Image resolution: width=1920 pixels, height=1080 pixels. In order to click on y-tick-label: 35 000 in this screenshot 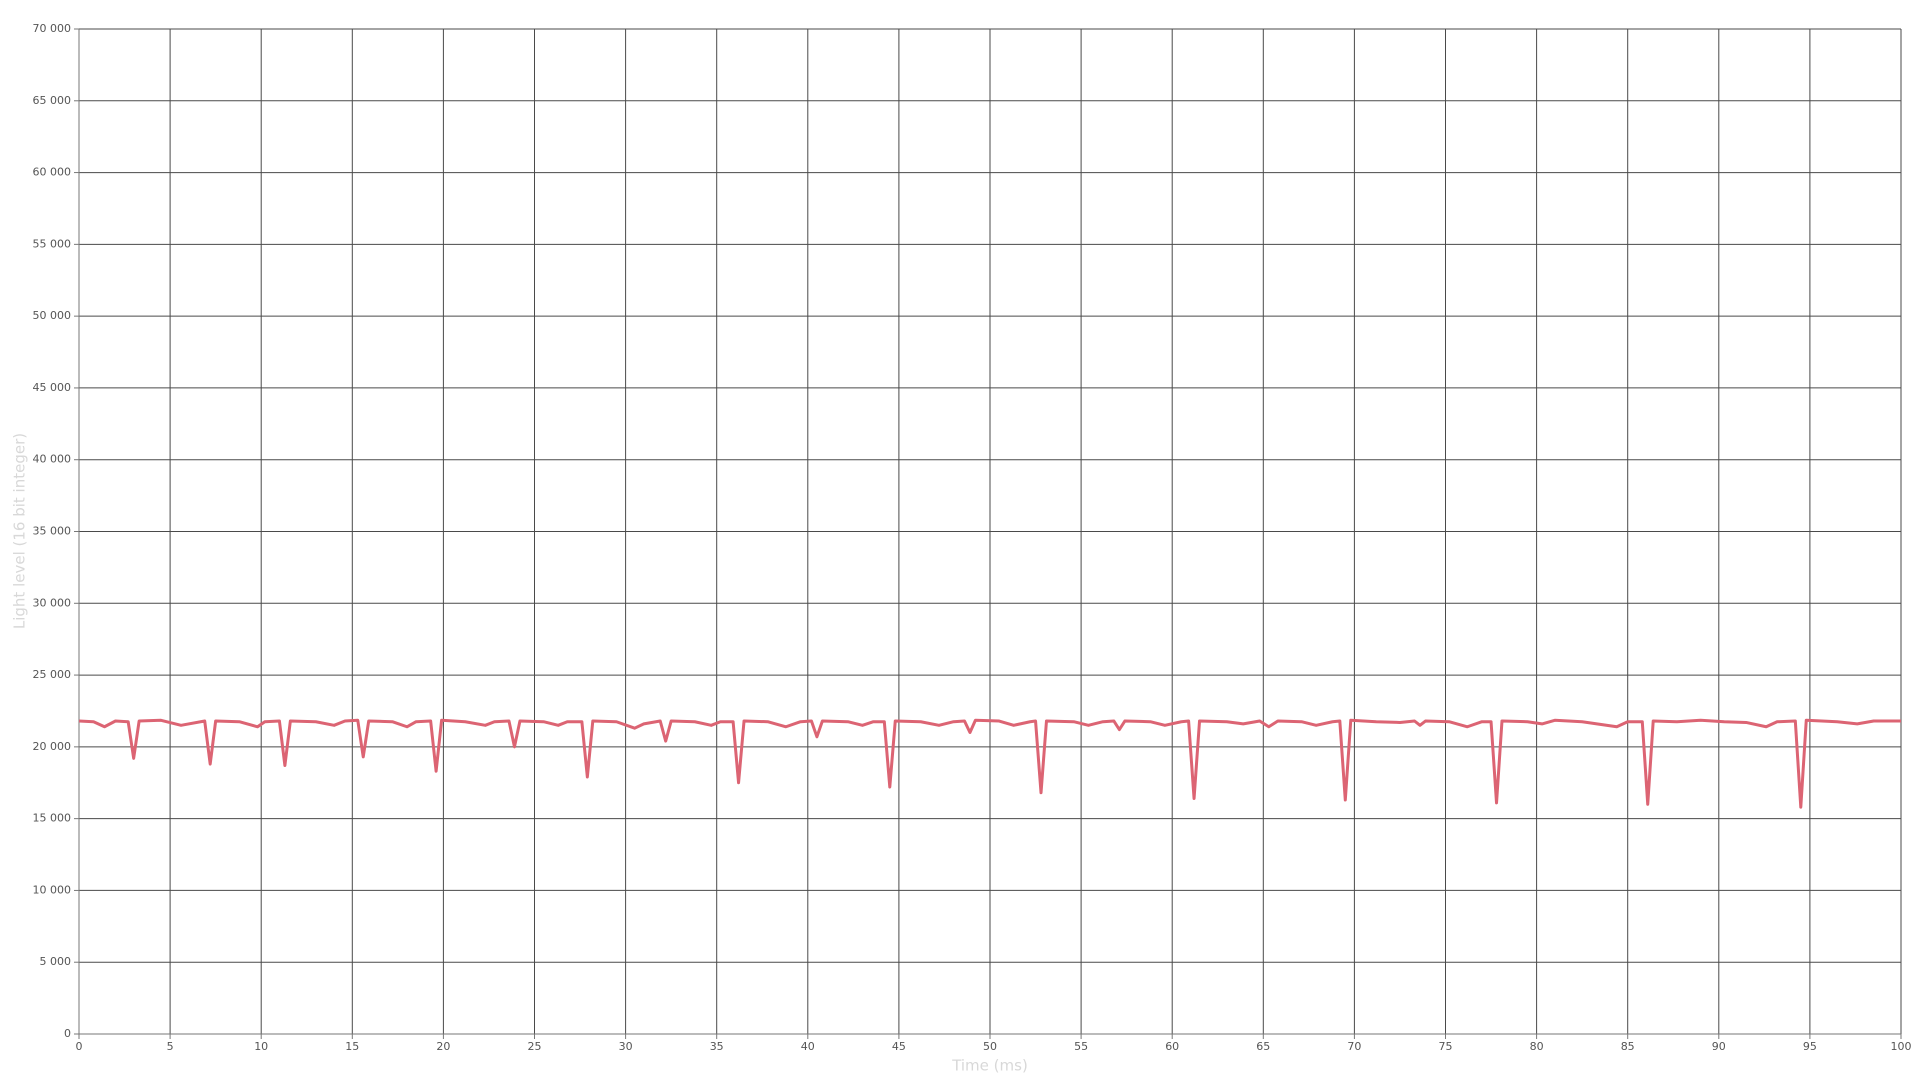, I will do `click(52, 531)`.